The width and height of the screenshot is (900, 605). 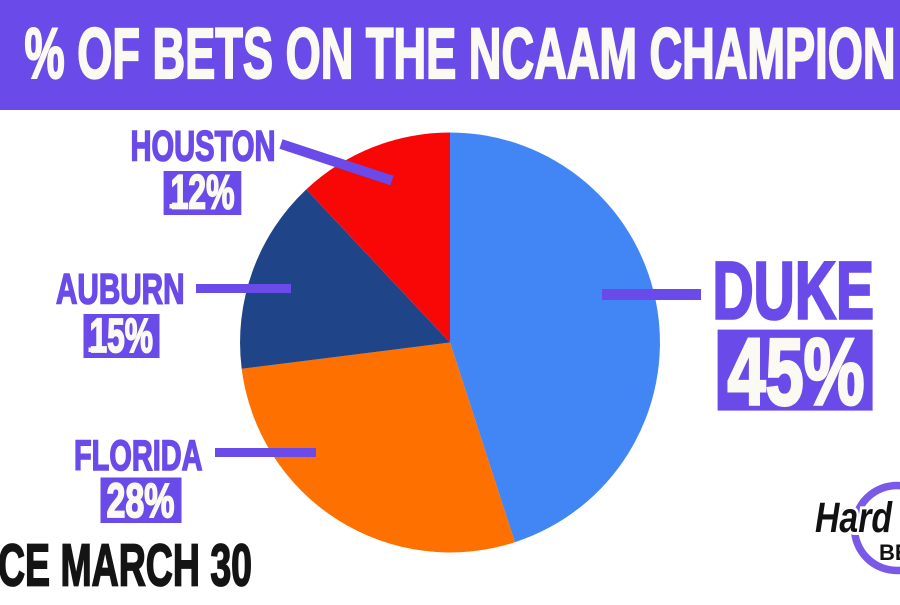 I want to click on svg-text: Hard, so click(x=854, y=518).